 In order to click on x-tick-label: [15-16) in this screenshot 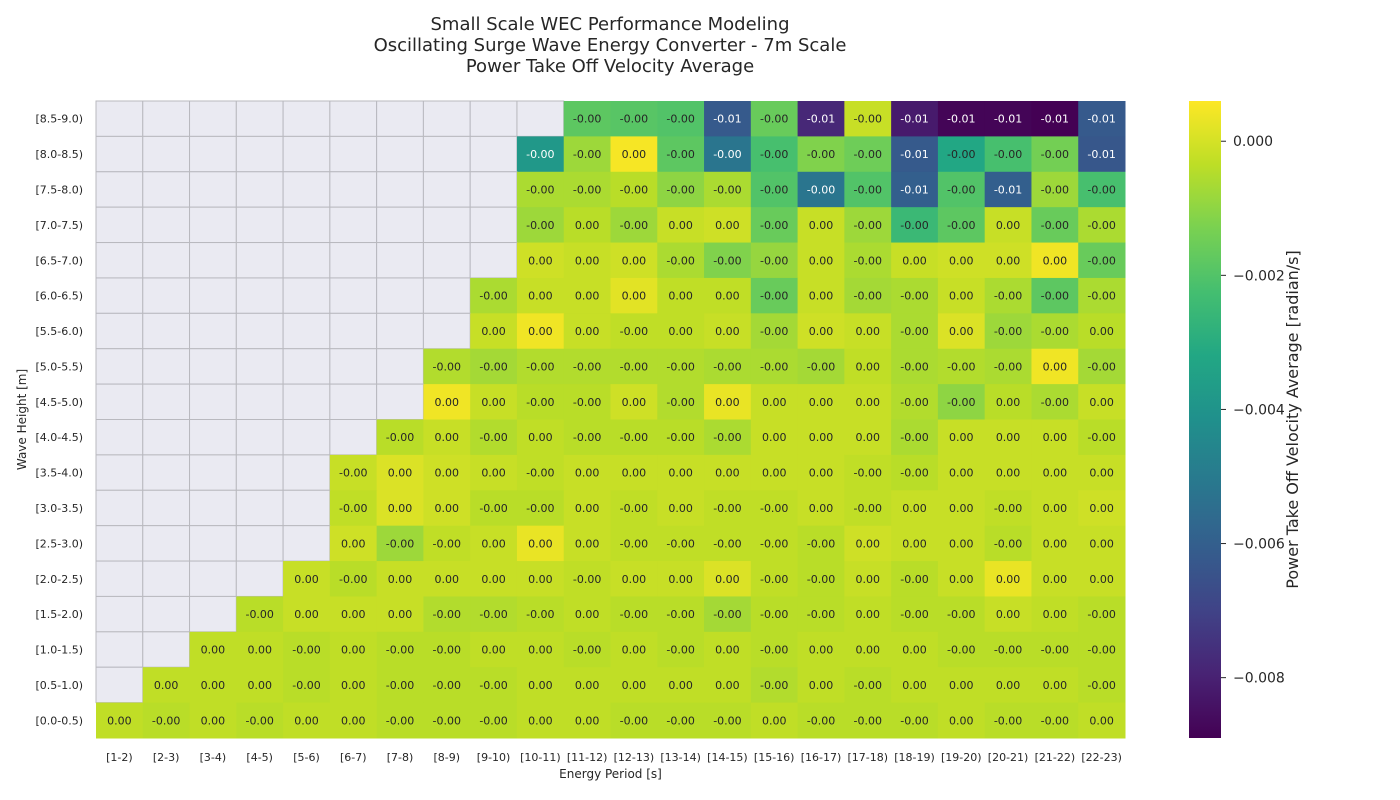, I will do `click(774, 757)`.